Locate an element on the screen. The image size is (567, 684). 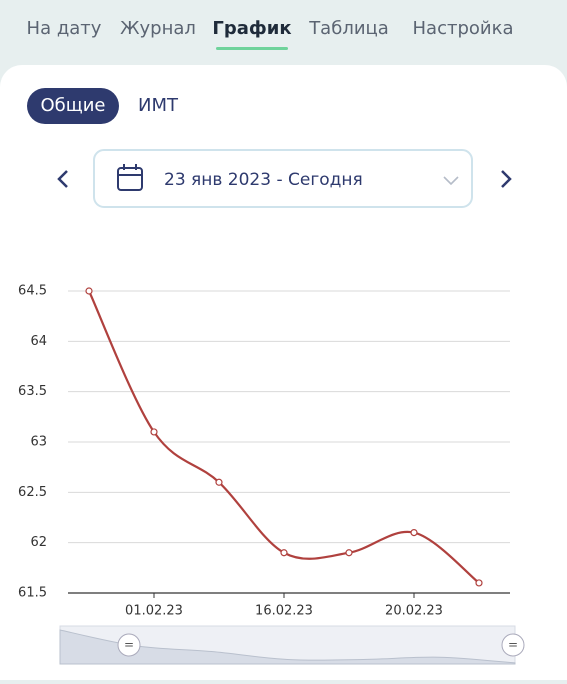
dropdown-chevron is located at coordinates (451, 181).